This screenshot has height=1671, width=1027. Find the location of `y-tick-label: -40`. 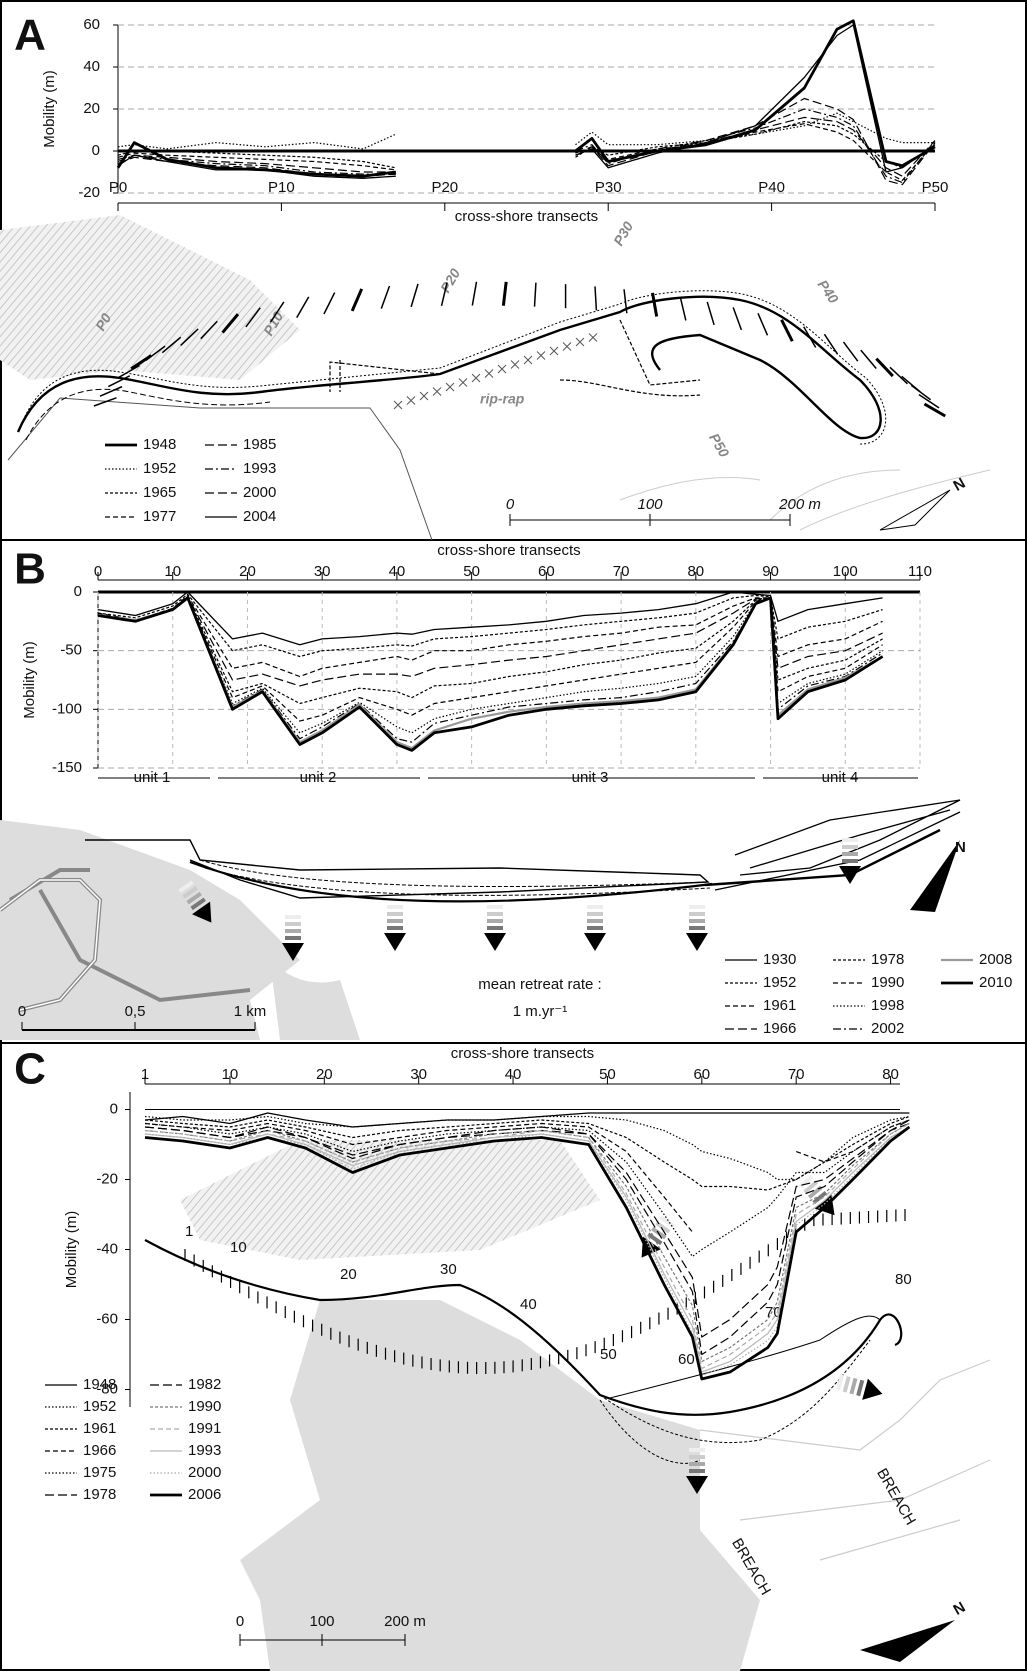

y-tick-label: -40 is located at coordinates (107, 1248).